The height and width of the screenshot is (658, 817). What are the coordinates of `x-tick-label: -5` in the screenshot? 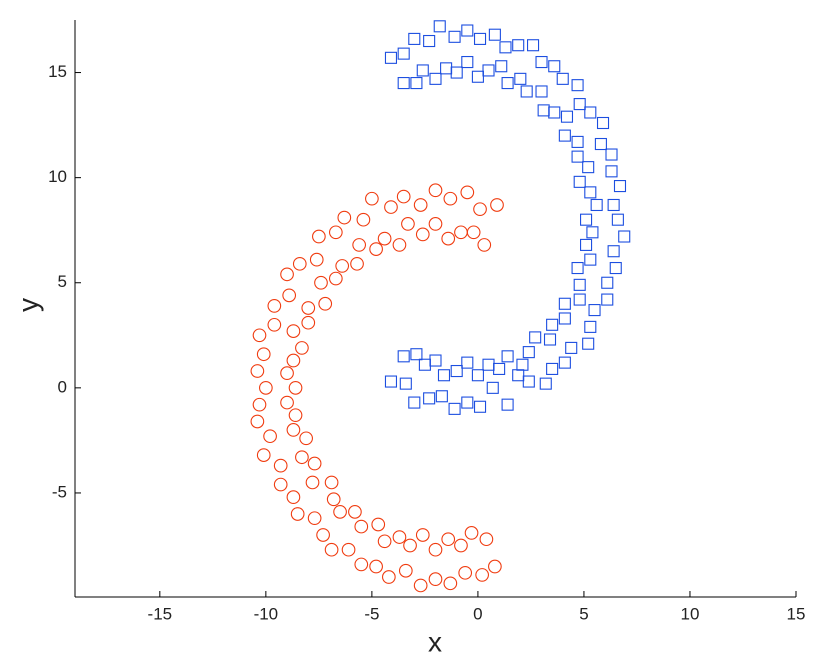 It's located at (371, 613).